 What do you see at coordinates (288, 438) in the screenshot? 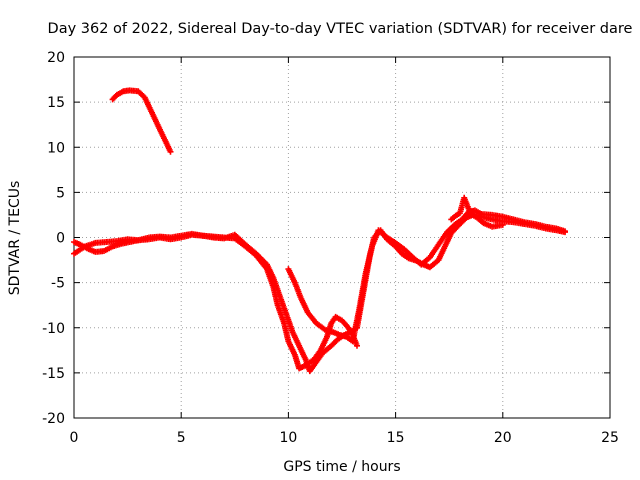
I see `x-tick-label: 10` at bounding box center [288, 438].